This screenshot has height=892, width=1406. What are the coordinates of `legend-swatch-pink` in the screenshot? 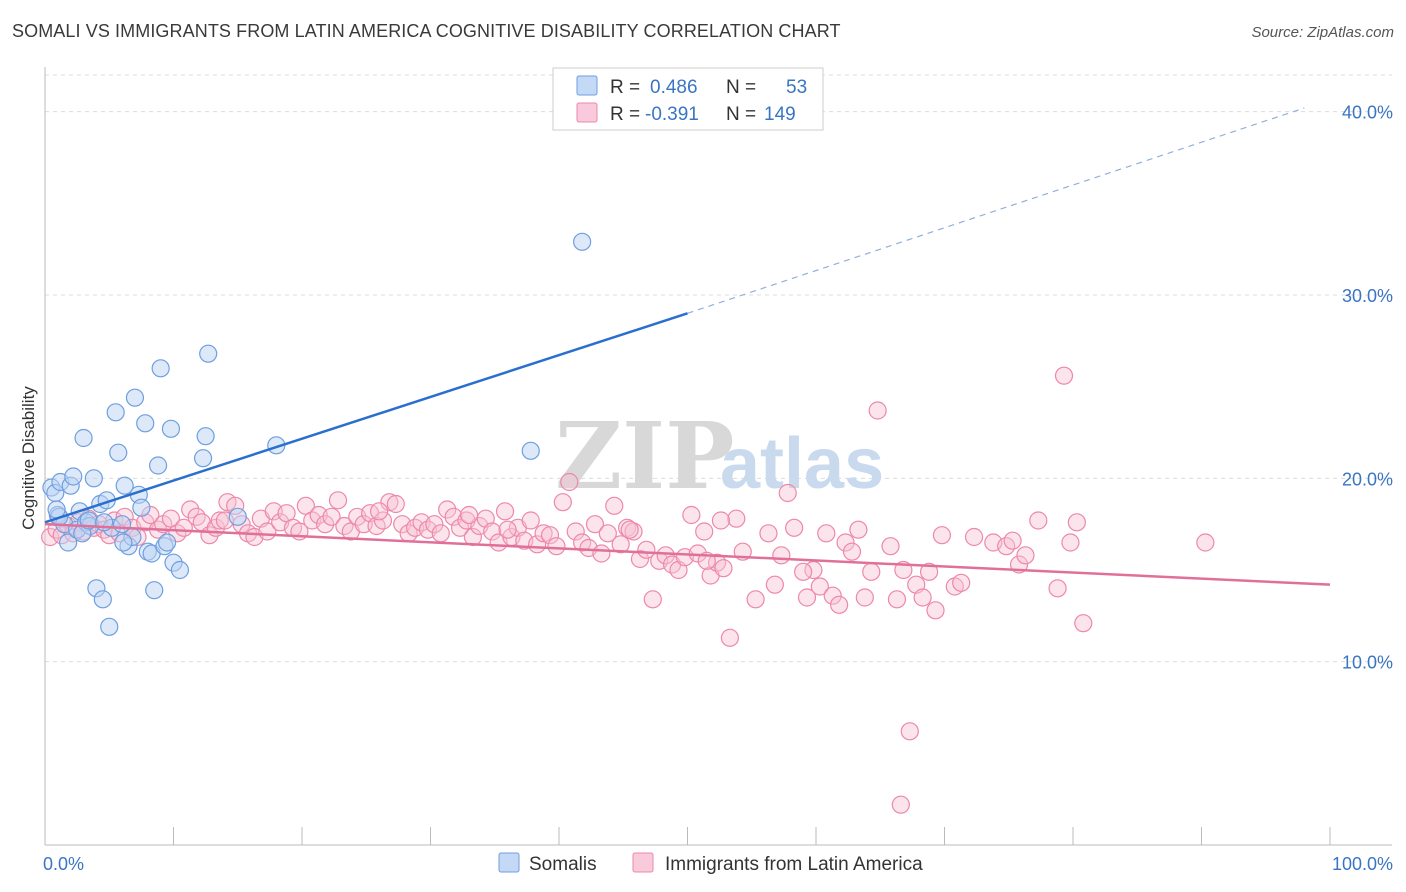 It's located at (587, 112).